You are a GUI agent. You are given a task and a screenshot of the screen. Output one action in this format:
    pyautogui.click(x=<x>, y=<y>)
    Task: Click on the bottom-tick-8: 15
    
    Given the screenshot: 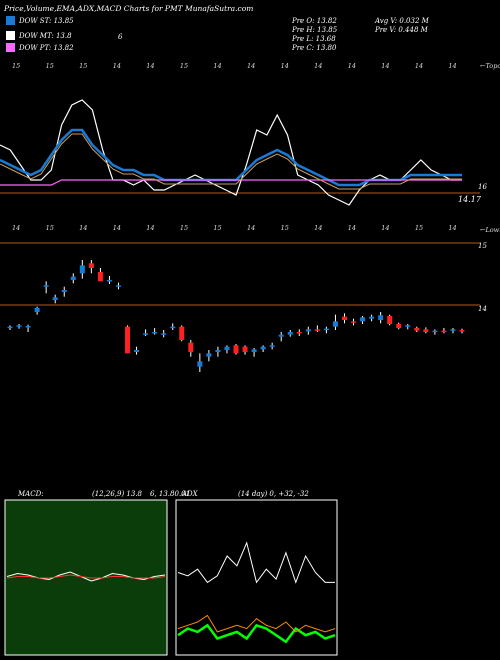 What is the action you would take?
    pyautogui.click(x=284, y=228)
    